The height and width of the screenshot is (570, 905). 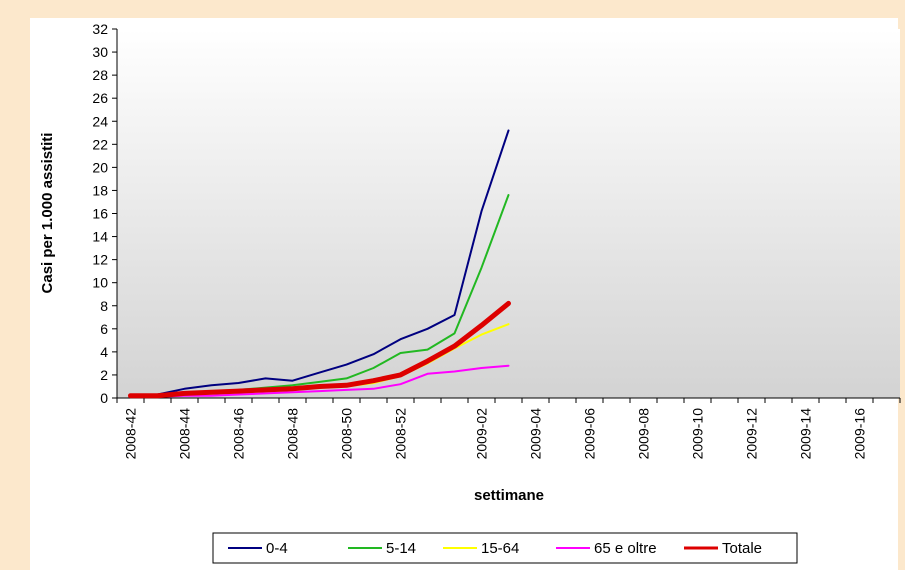 I want to click on y-axis-title: Casi per 1.000 assistiti, so click(x=47, y=213).